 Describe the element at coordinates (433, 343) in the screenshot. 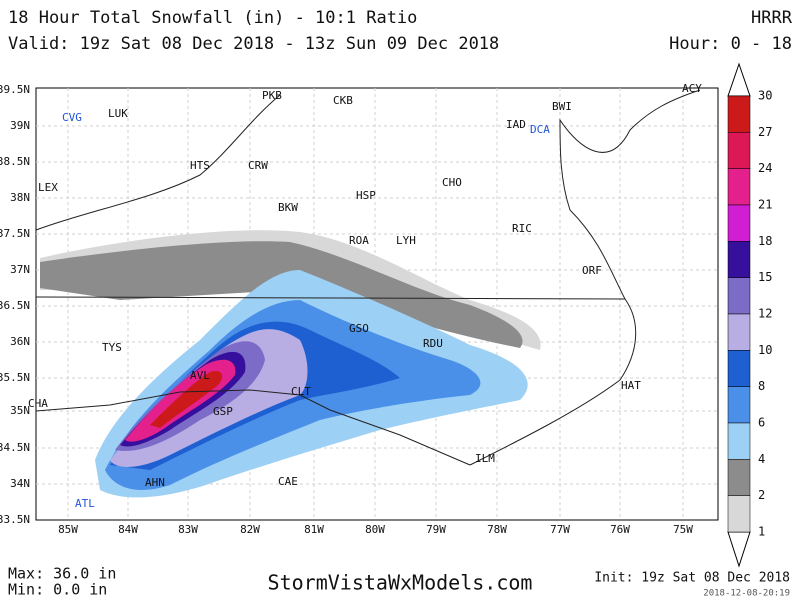

I see `city: RDU` at that location.